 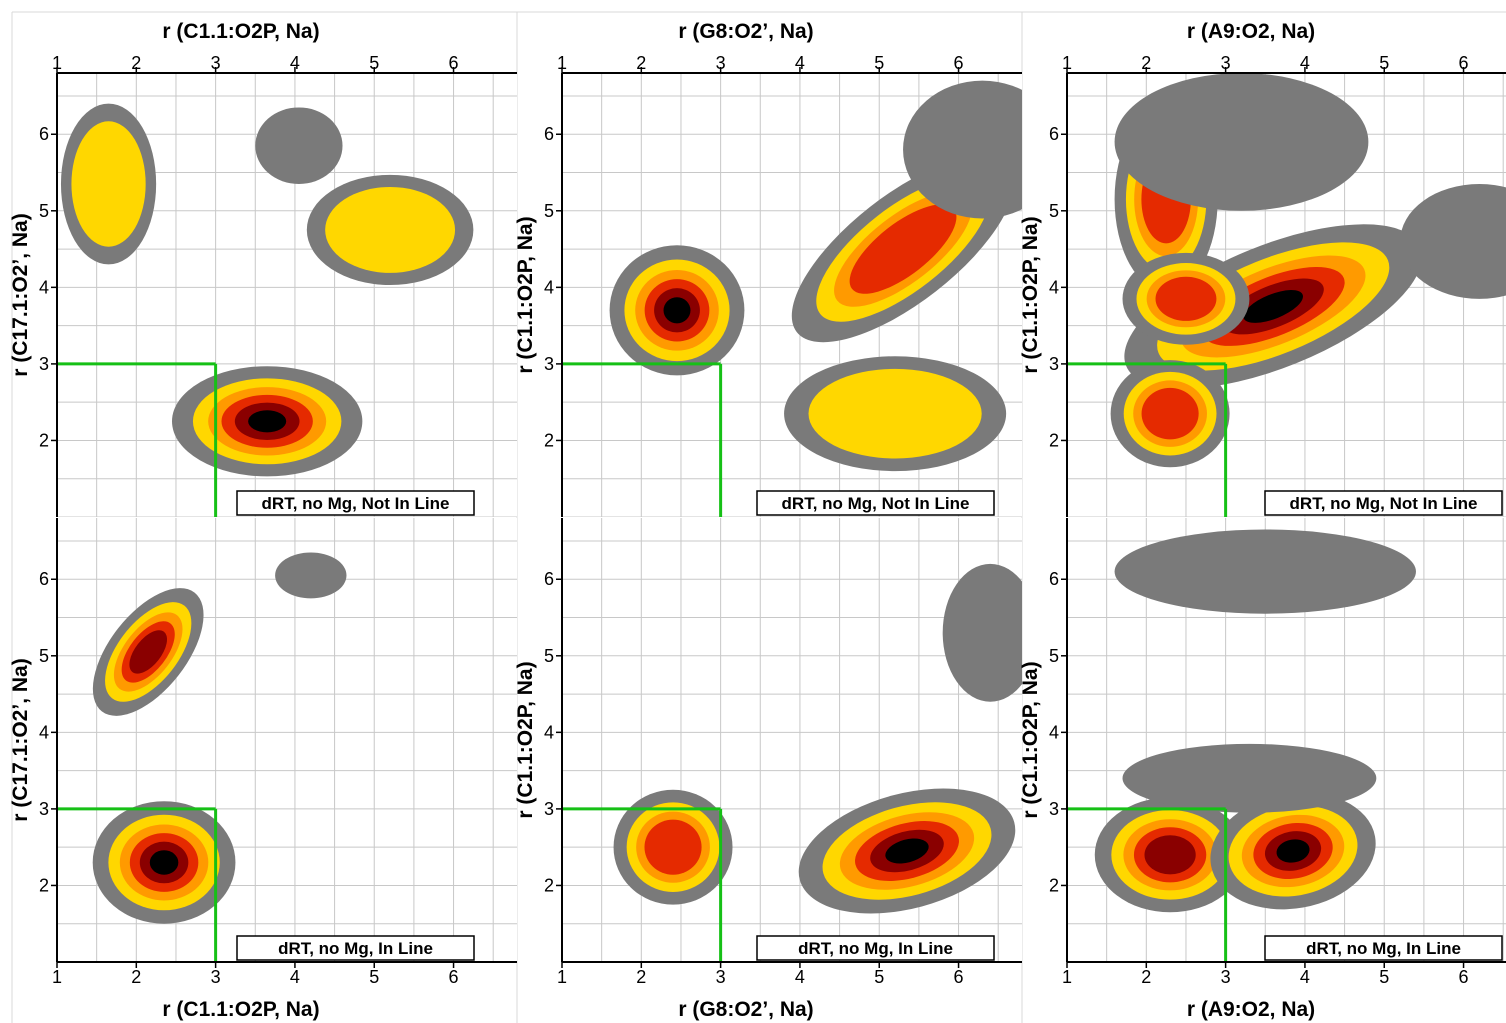 What do you see at coordinates (108, 184) in the screenshot?
I see `density-blob-2-yellow` at bounding box center [108, 184].